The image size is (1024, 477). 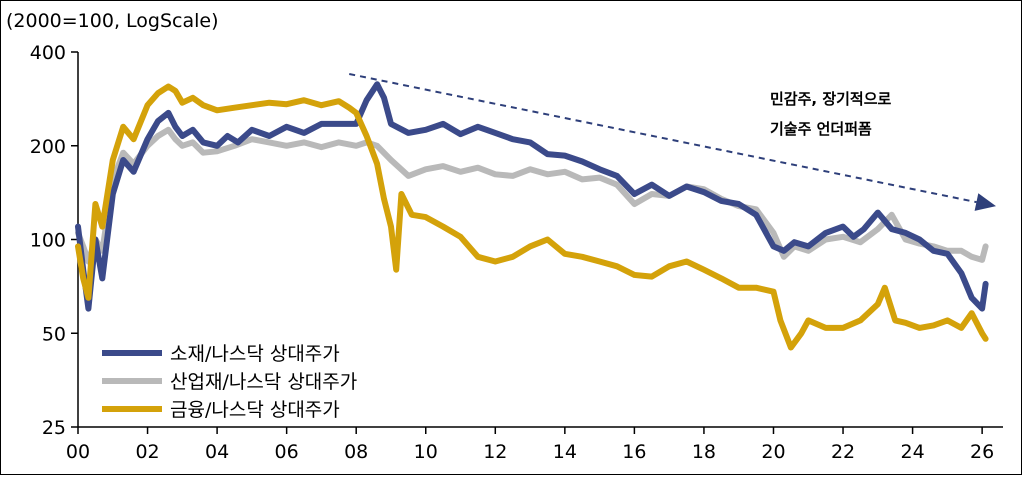 I want to click on x-tick-label: 10, so click(x=426, y=452).